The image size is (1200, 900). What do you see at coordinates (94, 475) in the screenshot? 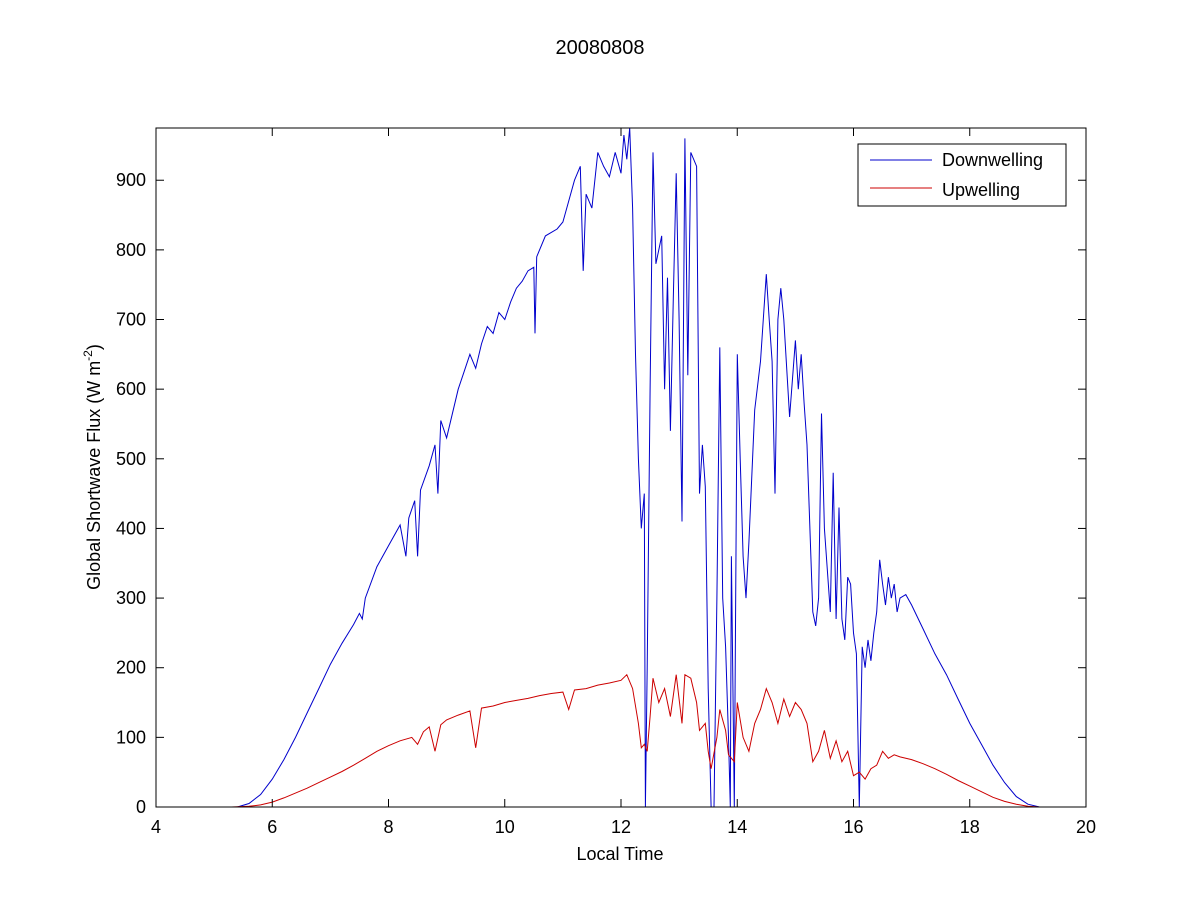
I see `y-axis-label-main: Global Shortwave Flux (W m` at bounding box center [94, 475].